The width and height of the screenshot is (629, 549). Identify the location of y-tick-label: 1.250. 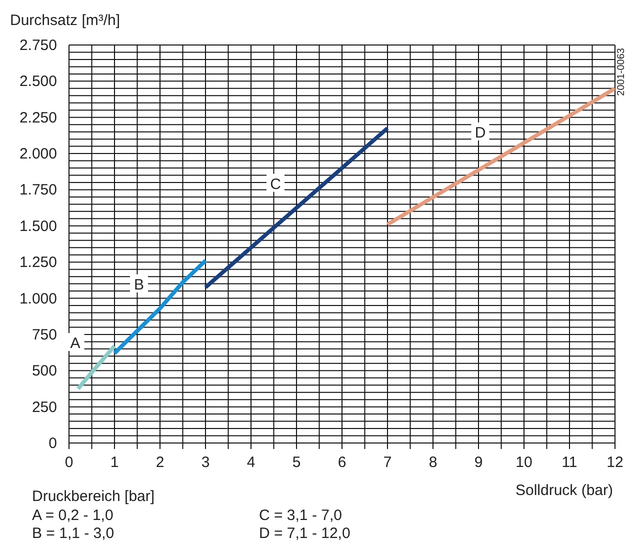
(38, 263).